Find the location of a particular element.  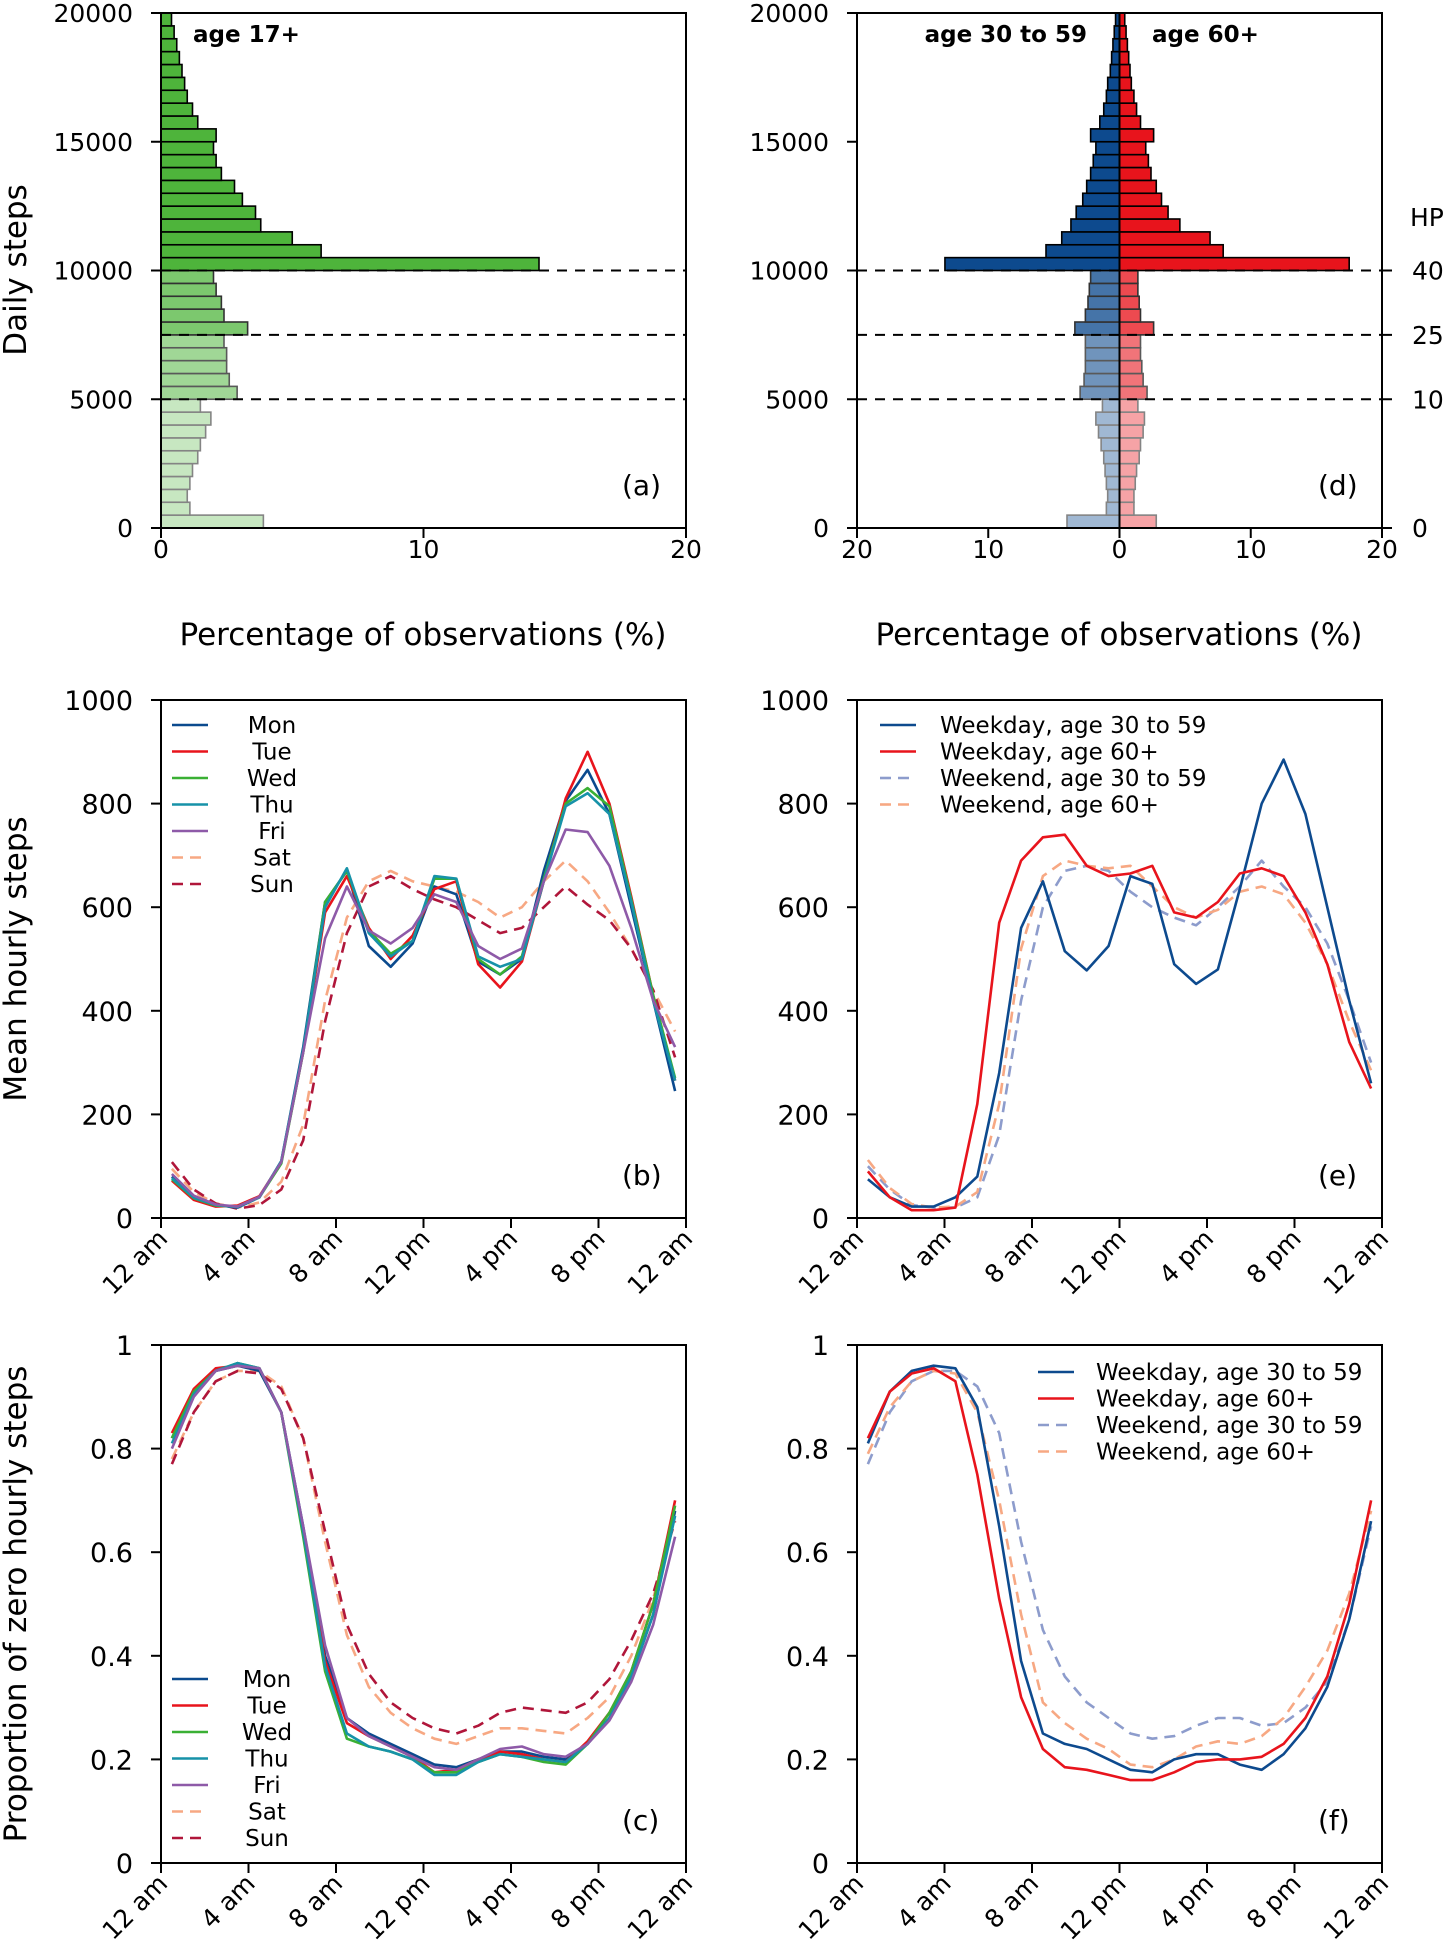

panel-d-bars is located at coordinates (1147, 270).